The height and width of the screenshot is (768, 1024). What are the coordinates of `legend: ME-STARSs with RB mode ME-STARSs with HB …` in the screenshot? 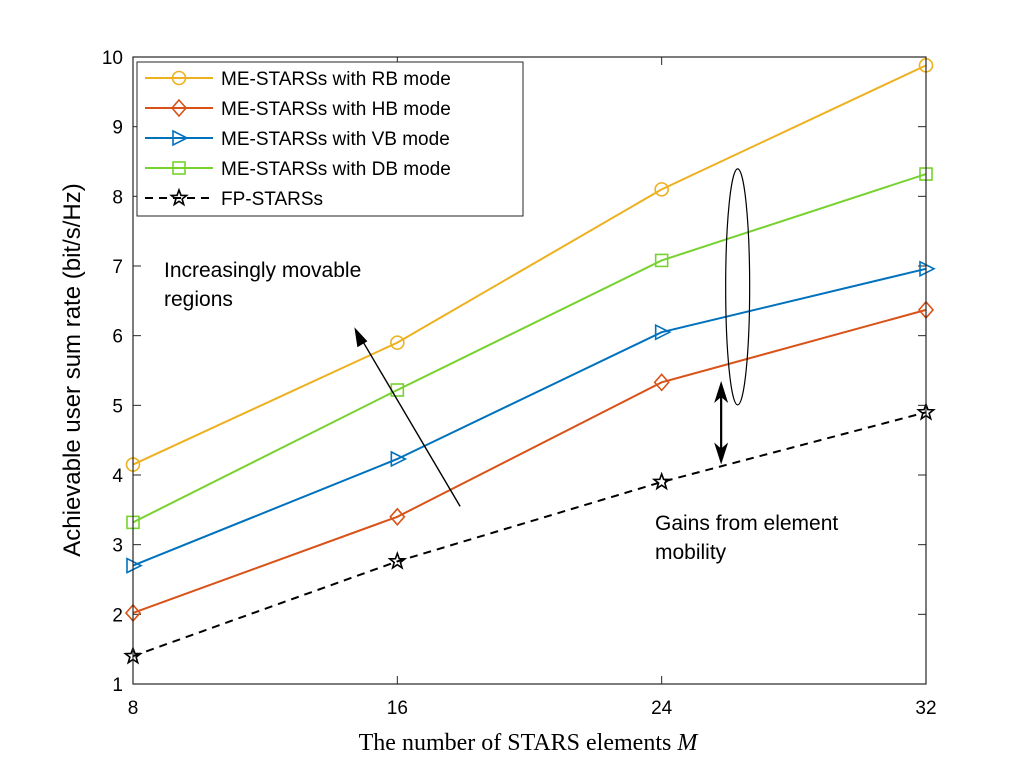 It's located at (330, 139).